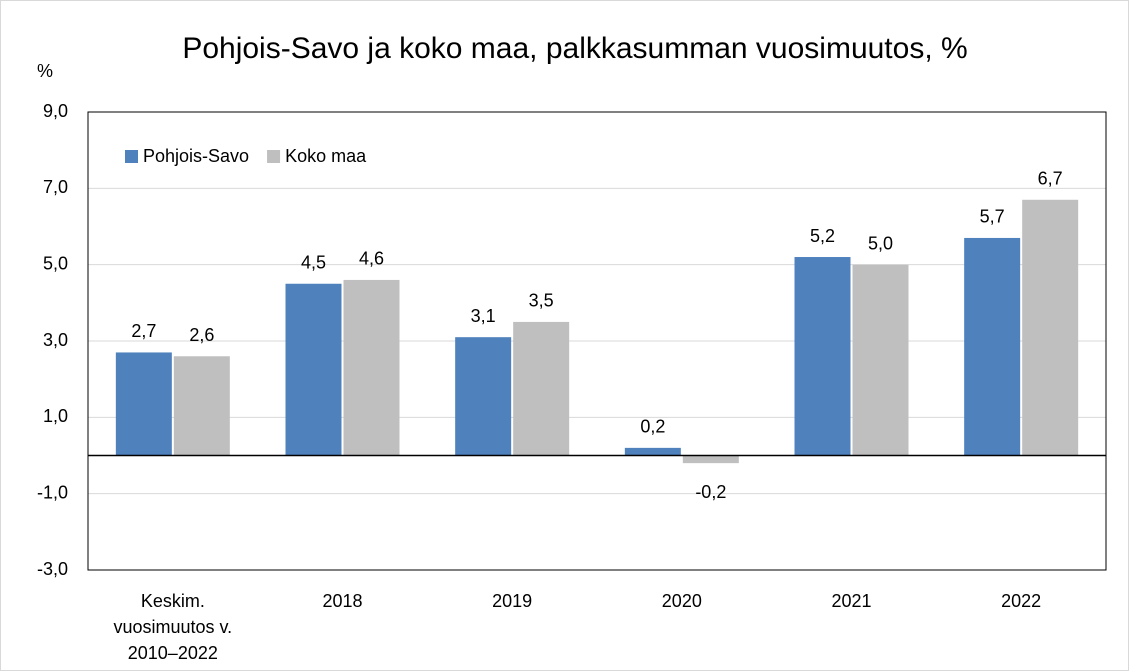 Image resolution: width=1129 pixels, height=671 pixels. Describe the element at coordinates (371, 259) in the screenshot. I see `data-label: 4,6` at that location.